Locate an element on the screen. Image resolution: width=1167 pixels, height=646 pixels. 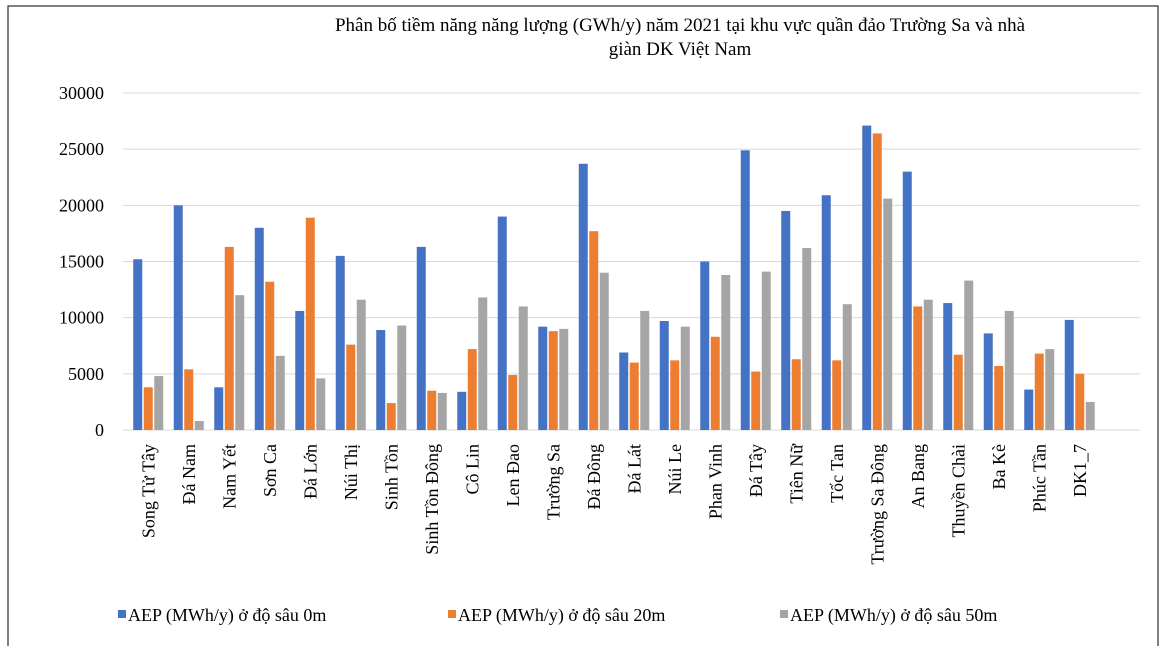
x-tick-label: Trường Sa is located at coordinates (553, 482).